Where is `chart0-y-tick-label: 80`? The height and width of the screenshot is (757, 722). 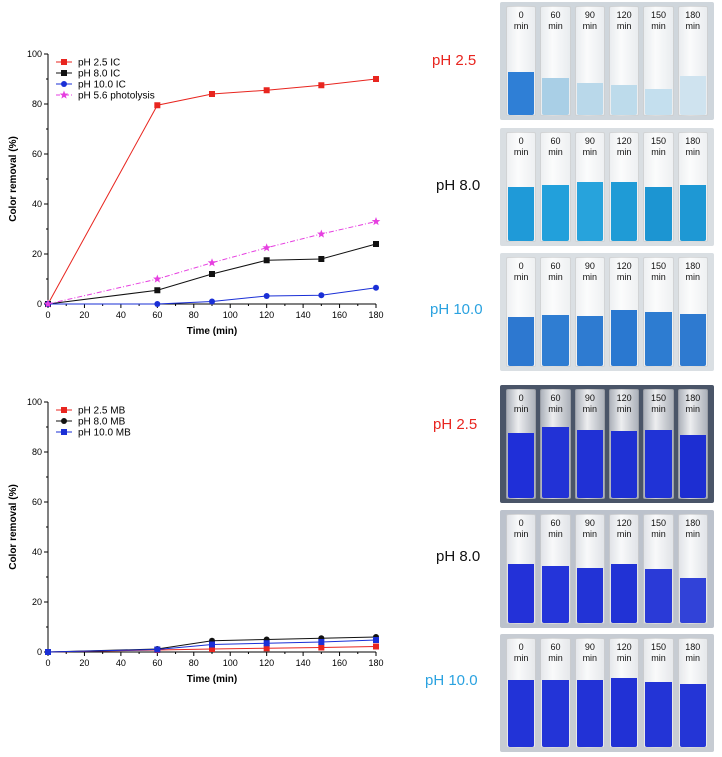 chart0-y-tick-label: 80 is located at coordinates (37, 104).